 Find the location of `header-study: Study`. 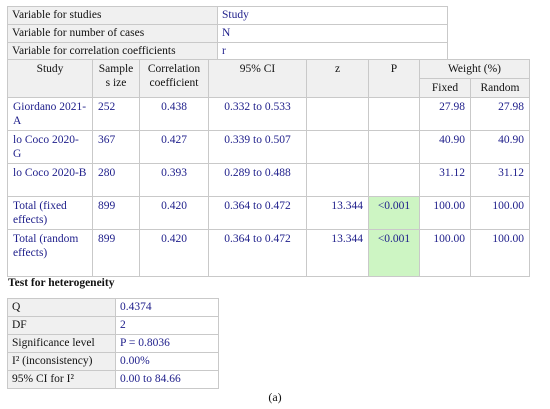

header-study: Study is located at coordinates (50, 78).